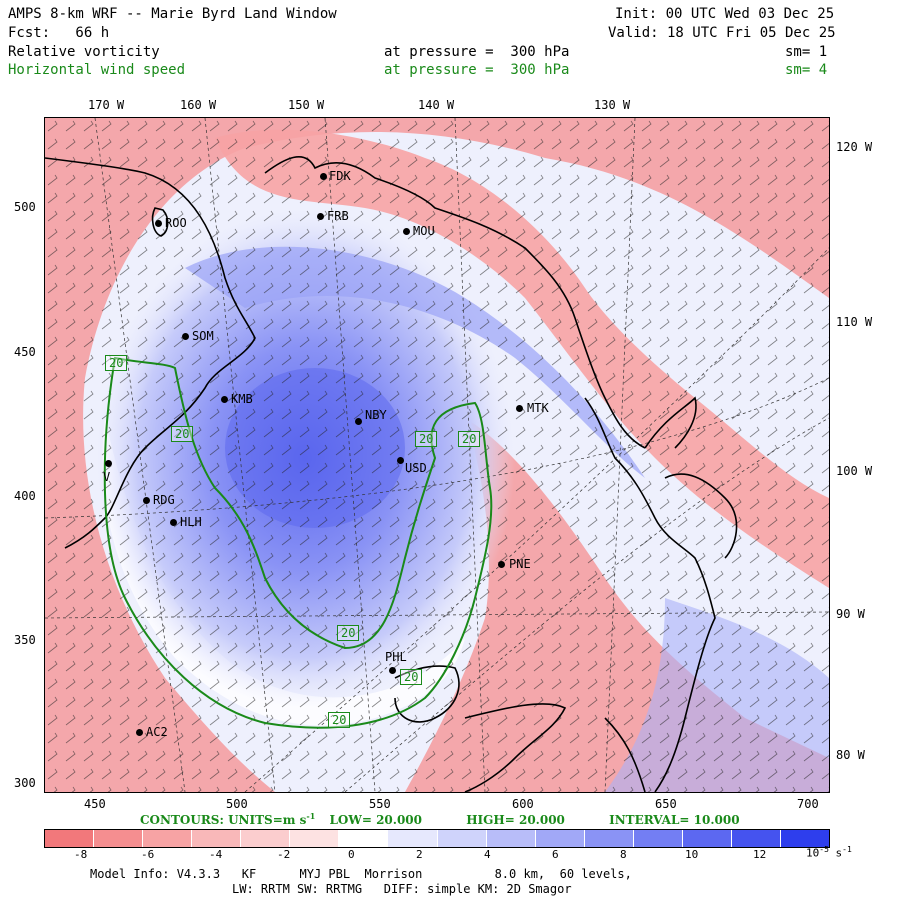  I want to click on colorbar-label: -8, so click(81, 854).